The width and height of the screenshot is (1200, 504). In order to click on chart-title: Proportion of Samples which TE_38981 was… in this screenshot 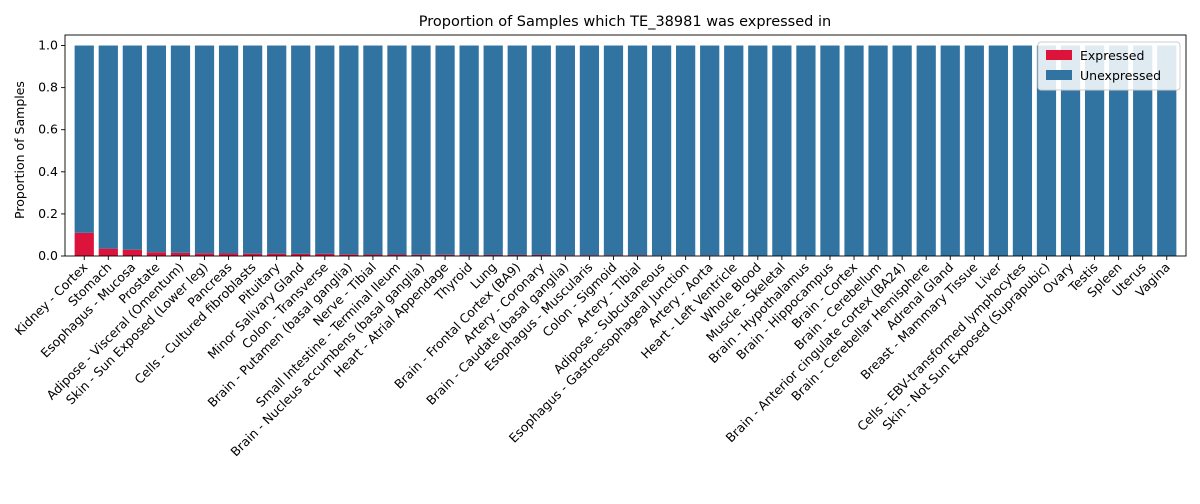, I will do `click(625, 22)`.